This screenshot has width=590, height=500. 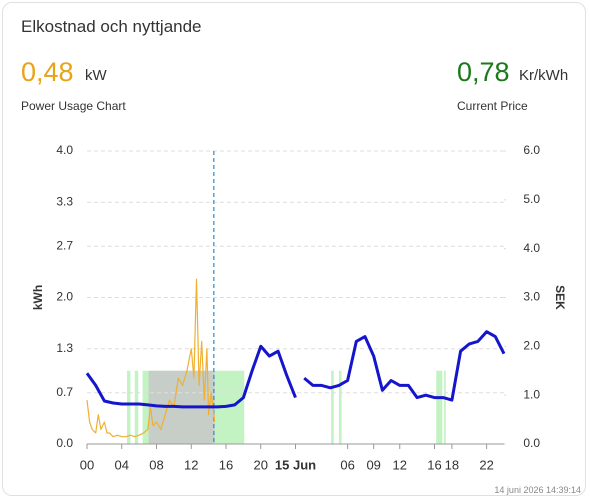 What do you see at coordinates (347, 464) in the screenshot?
I see `x-tick-label: 06` at bounding box center [347, 464].